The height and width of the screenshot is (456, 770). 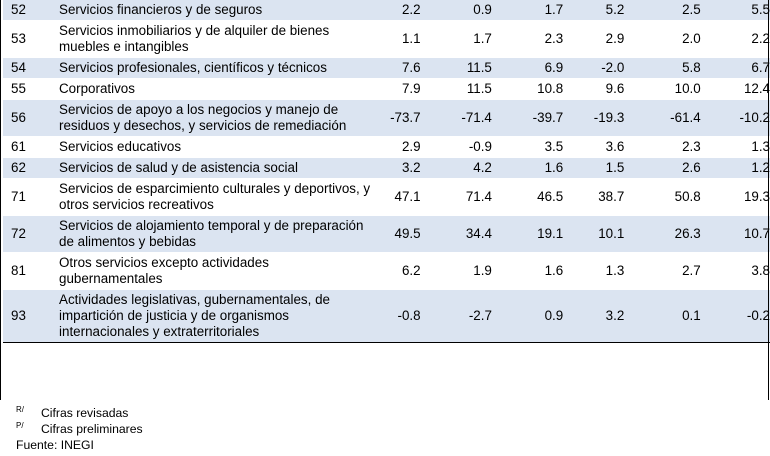 I want to click on footnote-mark: P/, so click(x=20, y=425).